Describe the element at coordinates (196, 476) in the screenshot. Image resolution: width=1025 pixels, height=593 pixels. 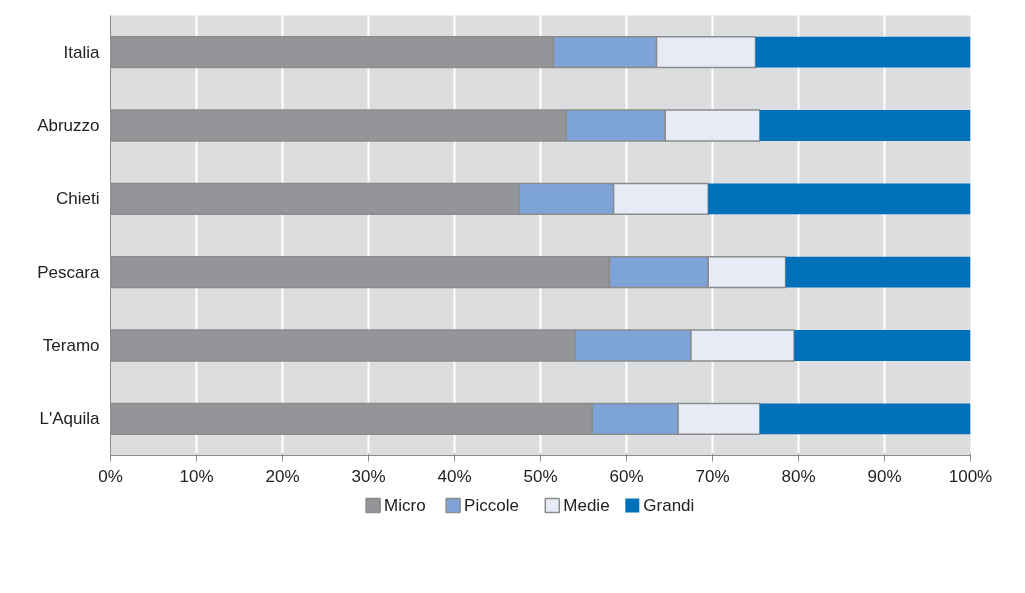
I see `x-tick-label: 10%` at that location.